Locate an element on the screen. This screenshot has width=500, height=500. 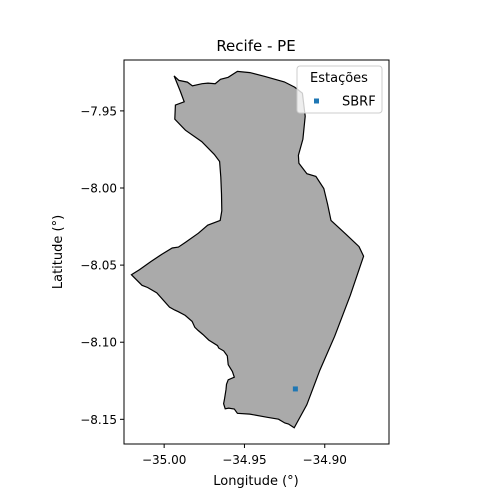
y-tick-label: −8.00 is located at coordinates (98, 189).